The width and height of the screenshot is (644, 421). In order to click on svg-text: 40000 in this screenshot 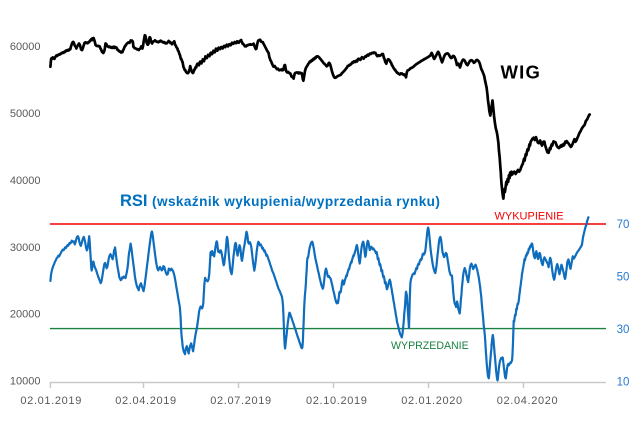, I will do `click(25, 181)`.